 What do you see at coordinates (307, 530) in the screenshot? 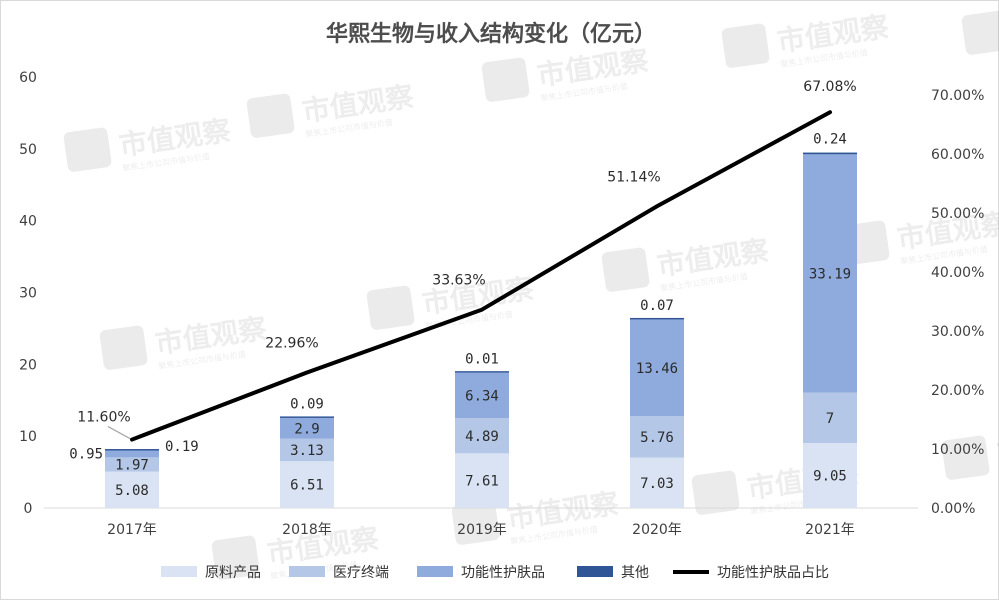
I see `x-tick-label: 2018年` at bounding box center [307, 530].